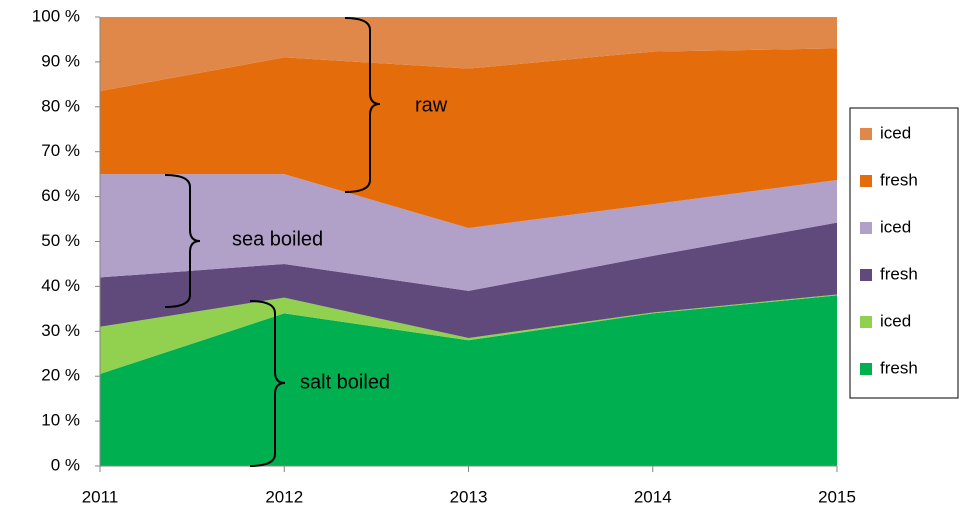 This screenshot has width=960, height=516. I want to click on y-tick-label: 10 %, so click(60, 420).